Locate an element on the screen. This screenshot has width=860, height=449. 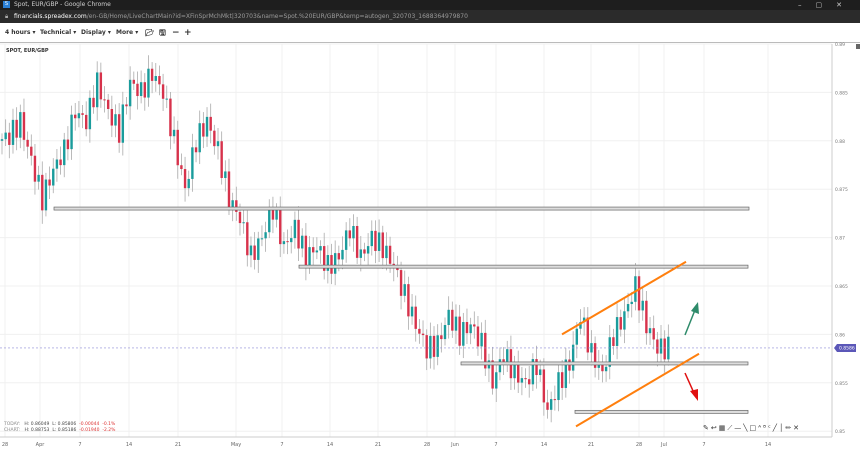
line-tool-icon: ╱ is located at coordinates (775, 428).